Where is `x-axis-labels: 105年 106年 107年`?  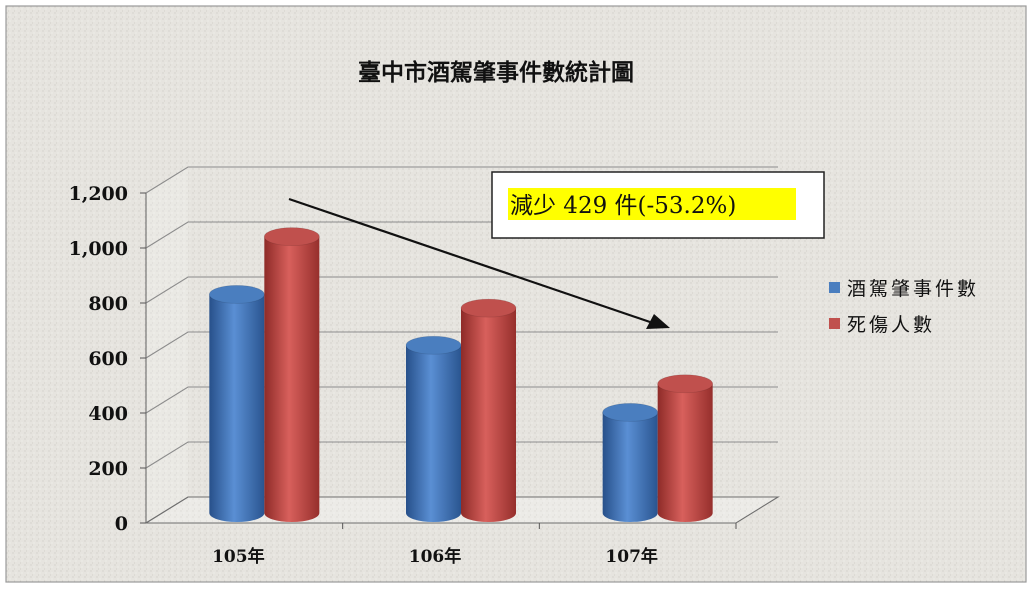 x-axis-labels: 105年 106年 107年 is located at coordinates (474, 545).